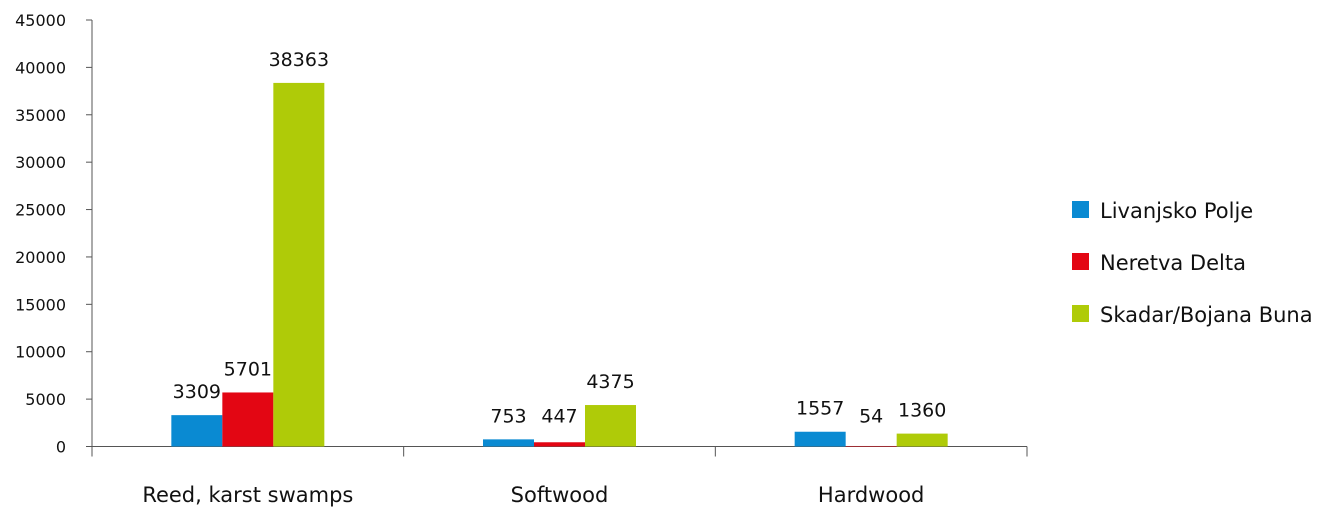 Image resolution: width=1341 pixels, height=511 pixels. What do you see at coordinates (247, 495) in the screenshot?
I see `x-category-label: Reed, karst swamps` at bounding box center [247, 495].